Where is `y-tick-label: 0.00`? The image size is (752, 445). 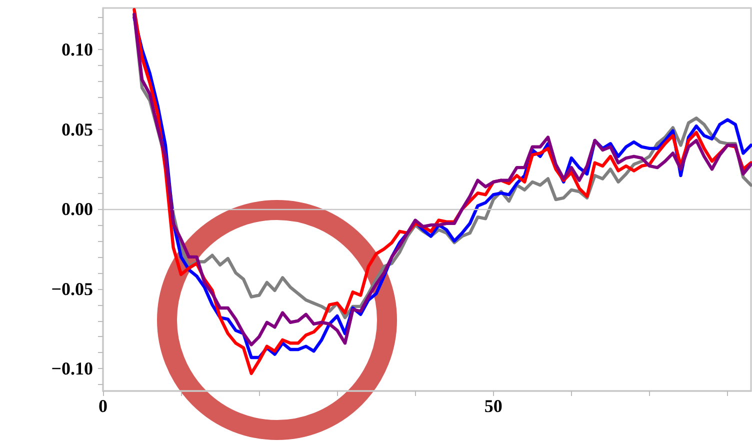
y-tick-label: 0.00 is located at coordinates (77, 209).